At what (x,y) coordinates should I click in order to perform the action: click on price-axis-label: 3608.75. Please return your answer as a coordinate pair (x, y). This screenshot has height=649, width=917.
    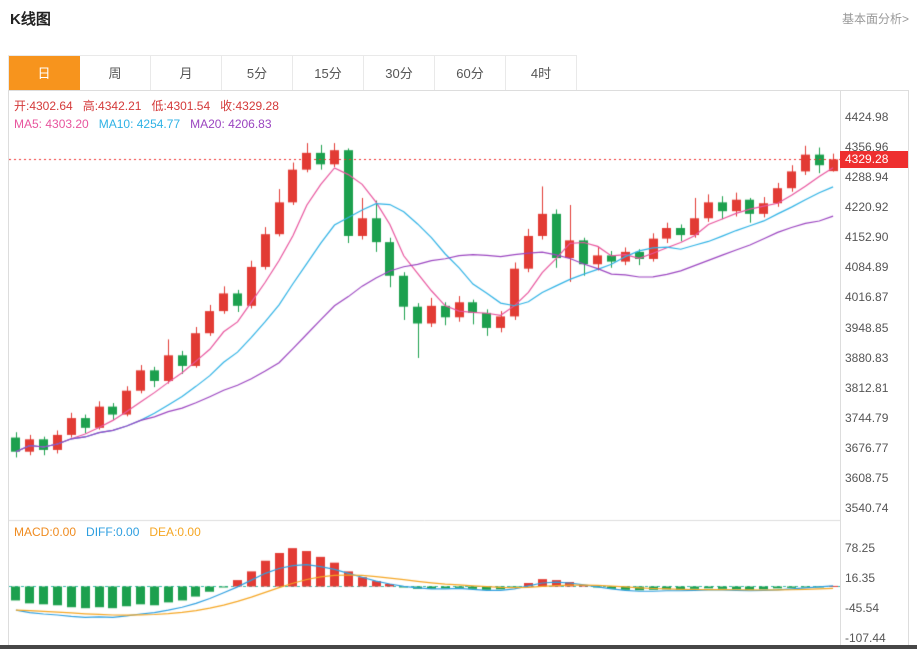
    Looking at the image, I should click on (867, 477).